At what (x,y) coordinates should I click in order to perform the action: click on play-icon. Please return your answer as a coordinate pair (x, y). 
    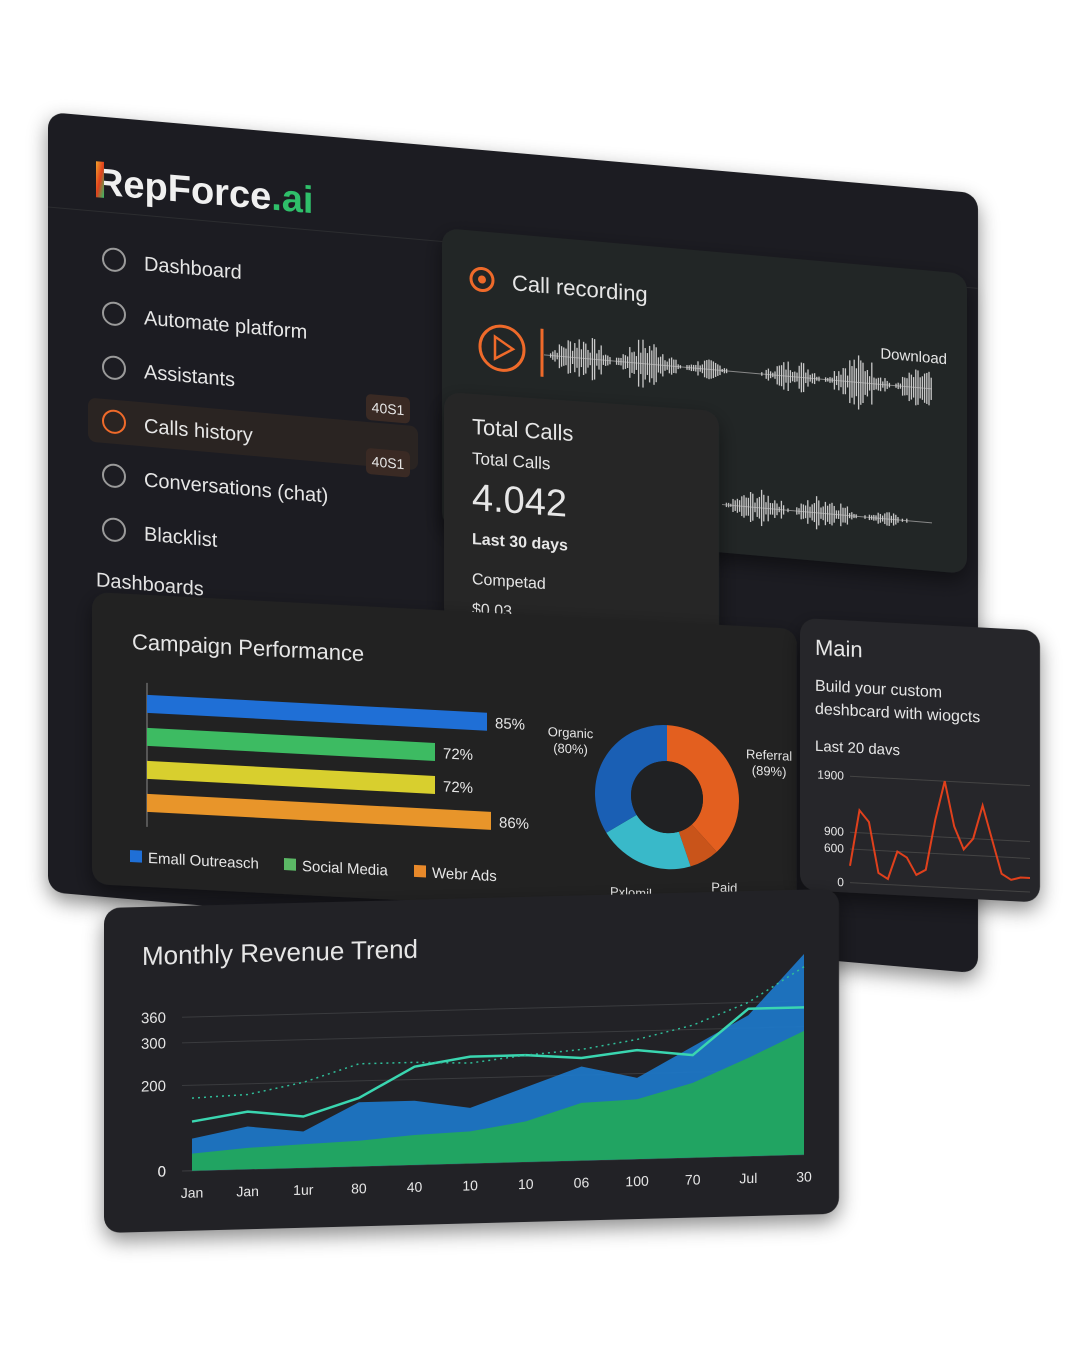
    Looking at the image, I should click on (504, 347).